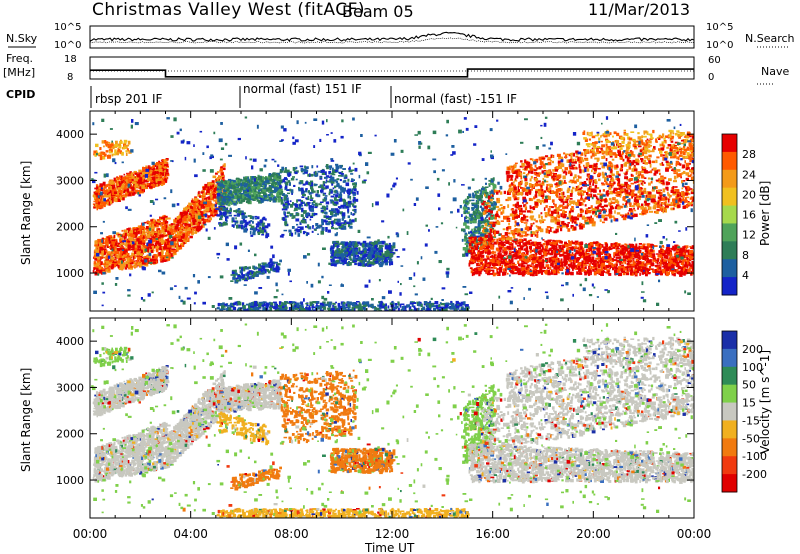 The height and width of the screenshot is (554, 800). I want to click on cpid-label: CPID, so click(20, 94).